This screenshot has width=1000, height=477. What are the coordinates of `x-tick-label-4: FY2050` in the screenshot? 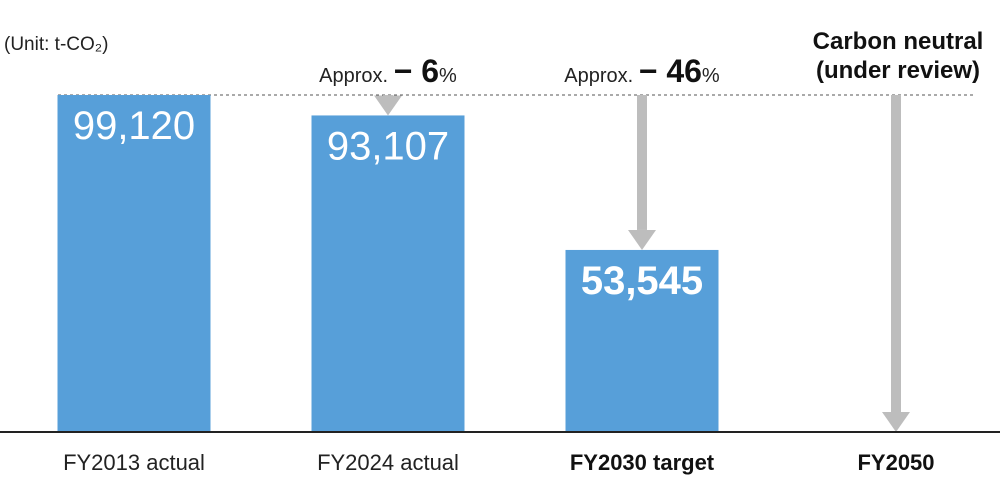 It's located at (895, 462).